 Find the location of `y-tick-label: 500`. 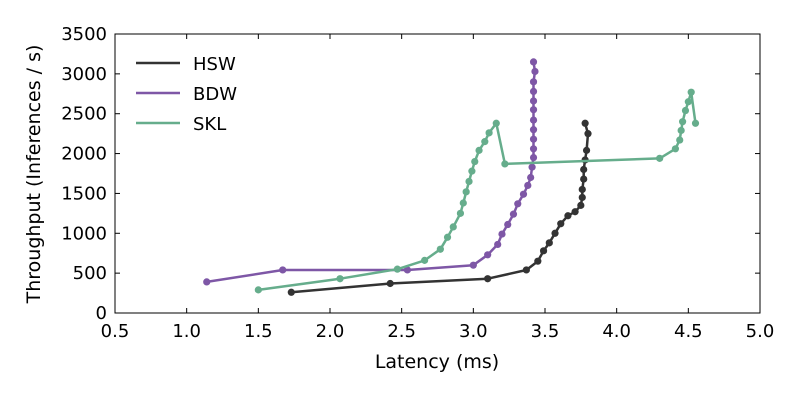

y-tick-label: 500 is located at coordinates (90, 273).